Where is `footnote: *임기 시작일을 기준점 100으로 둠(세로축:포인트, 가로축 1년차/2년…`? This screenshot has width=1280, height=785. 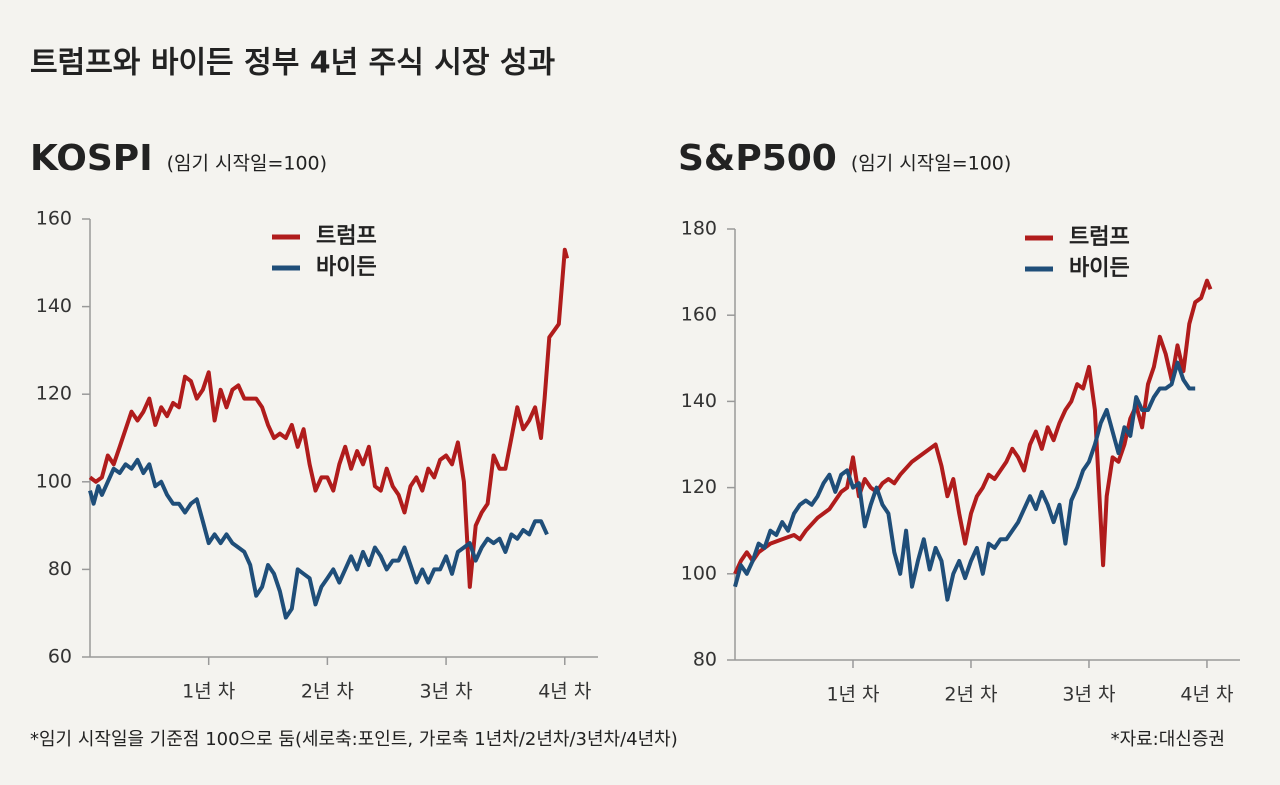 footnote: *임기 시작일을 기준점 100으로 둠(세로축:포인트, 가로축 1년차/2년… is located at coordinates (354, 739).